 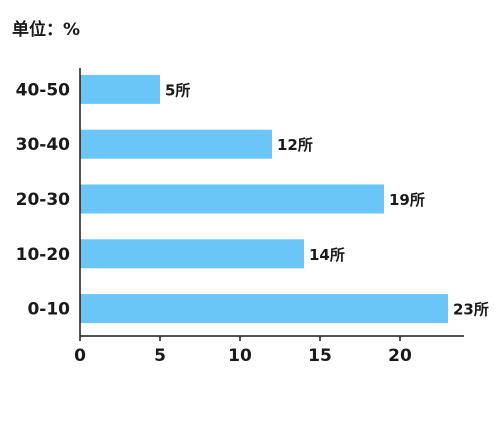 I want to click on category-label-10-20: 10-20, so click(x=43, y=255).